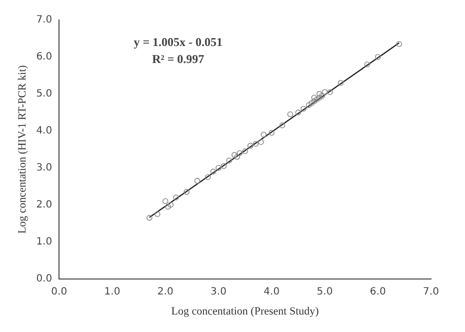 The width and height of the screenshot is (465, 332). I want to click on x-tick-label: 3.0, so click(218, 292).